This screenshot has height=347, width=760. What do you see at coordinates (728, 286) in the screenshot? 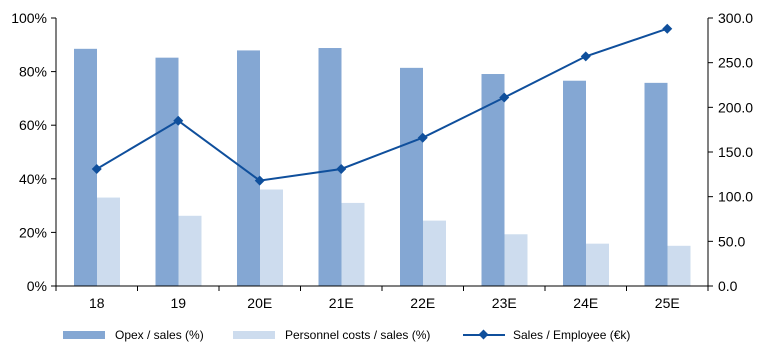
I see `y-right-tick-label: 0.0` at bounding box center [728, 286].